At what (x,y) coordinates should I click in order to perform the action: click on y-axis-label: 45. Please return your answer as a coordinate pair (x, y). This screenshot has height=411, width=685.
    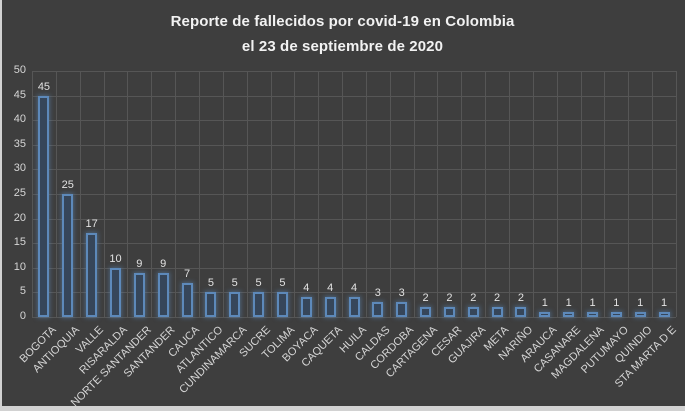
    Looking at the image, I should click on (19, 94).